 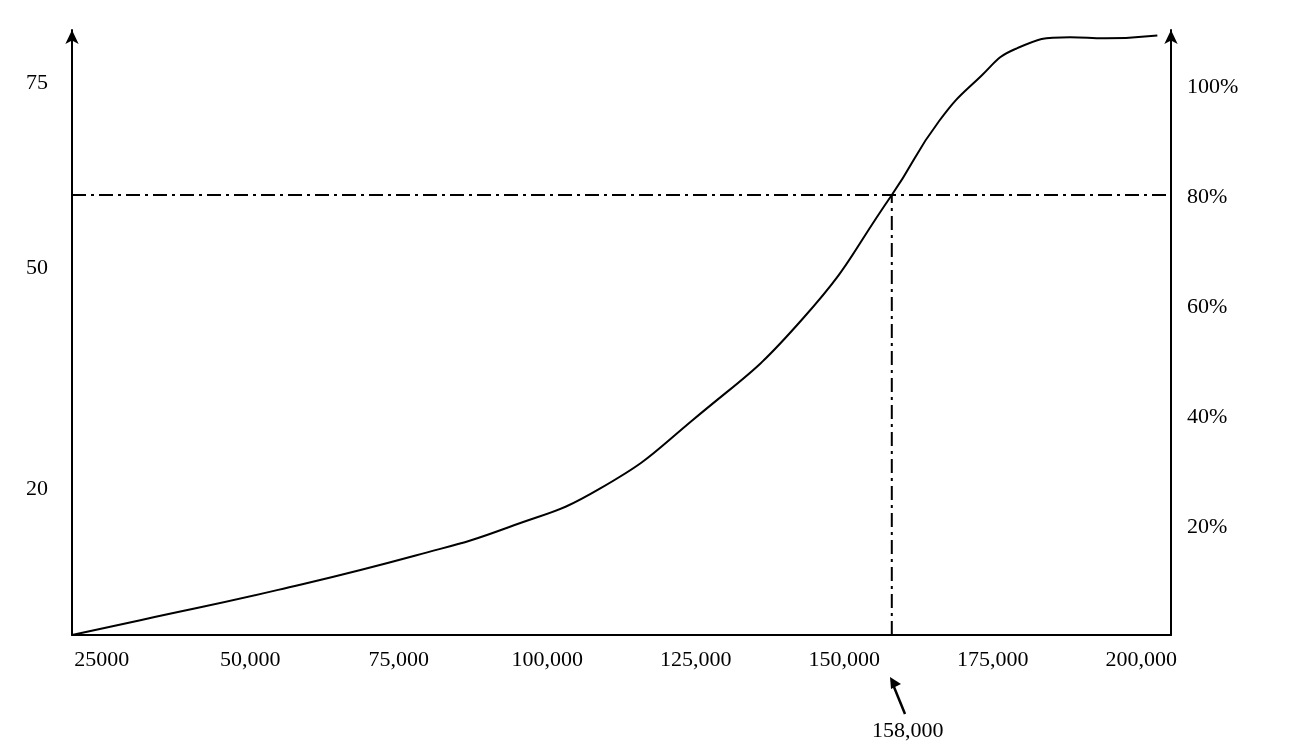 I want to click on x-tick-label: 200,000, so click(x=1141, y=658).